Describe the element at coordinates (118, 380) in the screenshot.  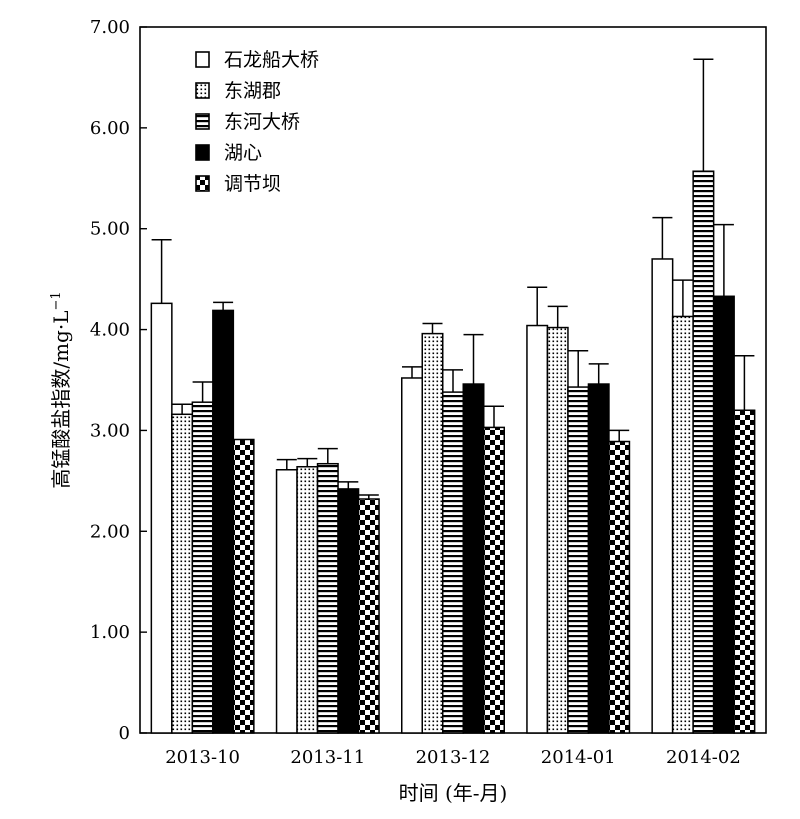
I see `y-axis: 0 1.00 2.00 3.00 4.00 5.00 6.00 7.00` at that location.